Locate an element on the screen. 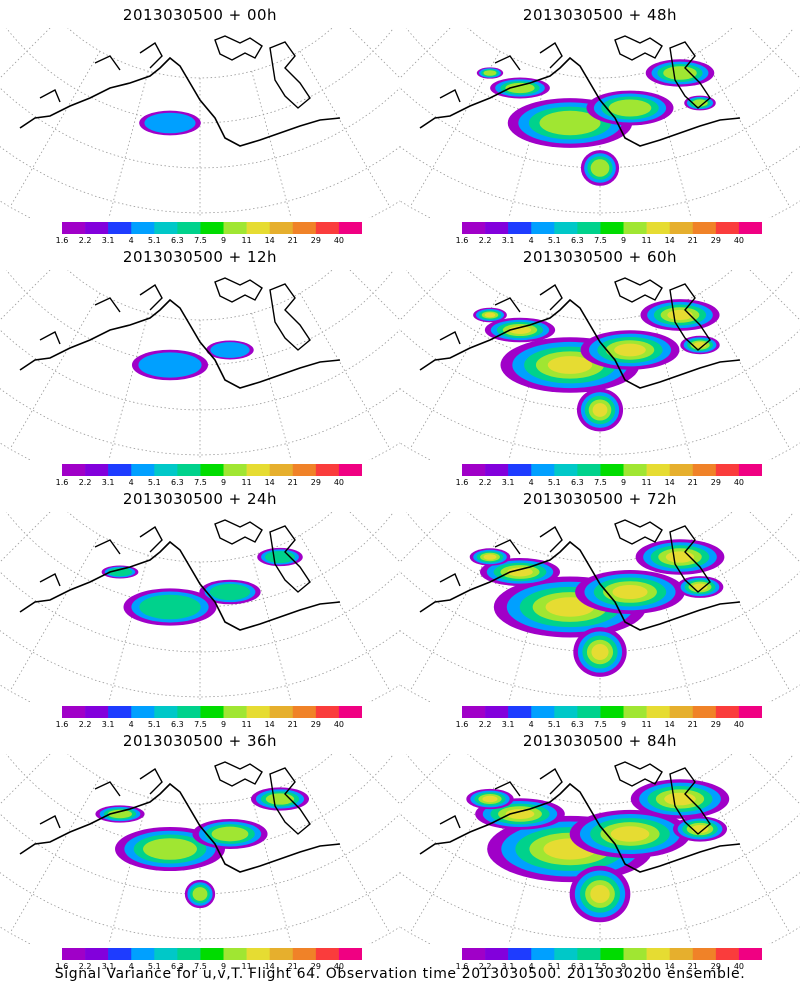 Image resolution: width=800 pixels, height=1000 pixels. colorbar-label: 40 is located at coordinates (339, 966).